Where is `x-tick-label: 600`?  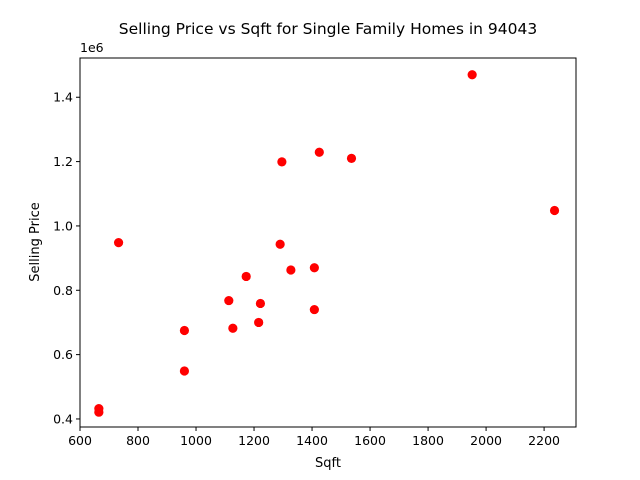
x-tick-label: 600 is located at coordinates (80, 440).